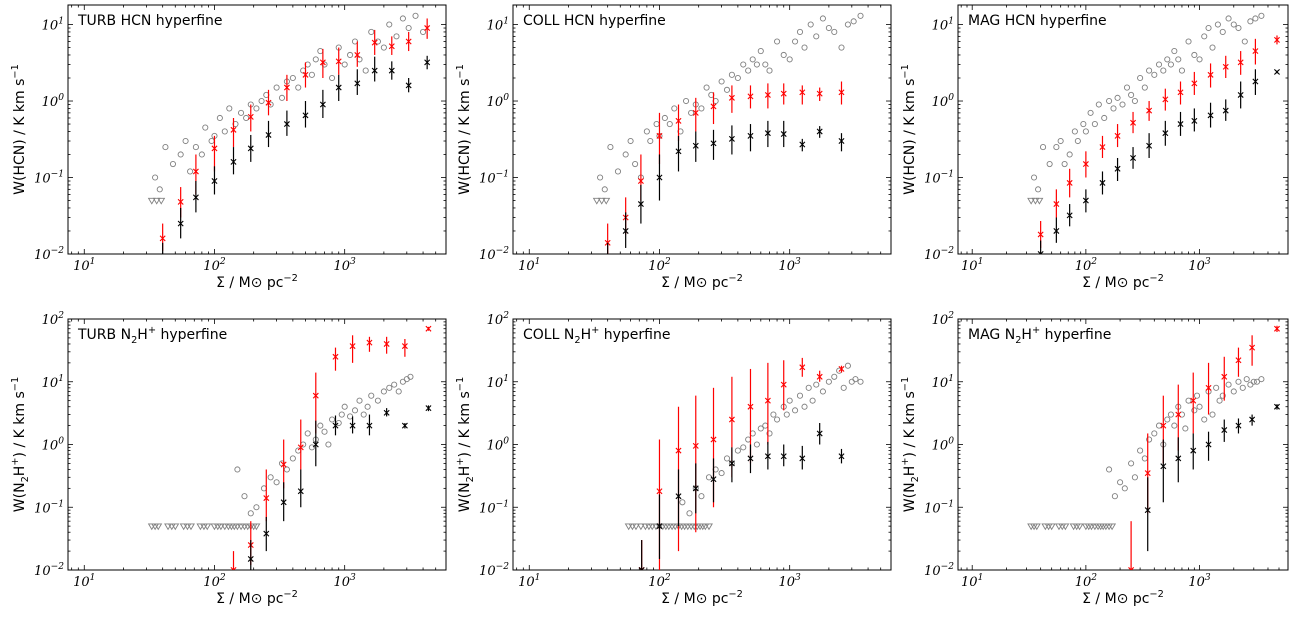 This screenshot has height=621, width=1298. I want to click on panel-title: MAG HCN hyperfine, so click(1037, 21).